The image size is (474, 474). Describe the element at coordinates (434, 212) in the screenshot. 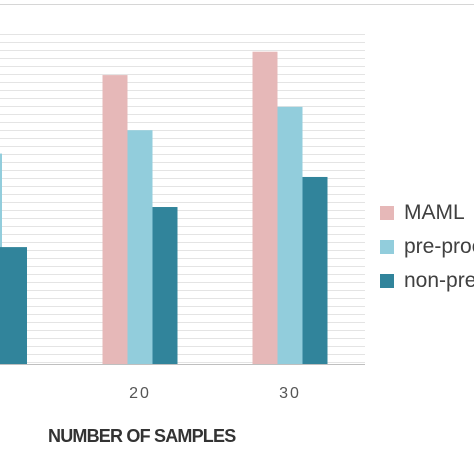

I see `legend-label-maml: MAML` at that location.